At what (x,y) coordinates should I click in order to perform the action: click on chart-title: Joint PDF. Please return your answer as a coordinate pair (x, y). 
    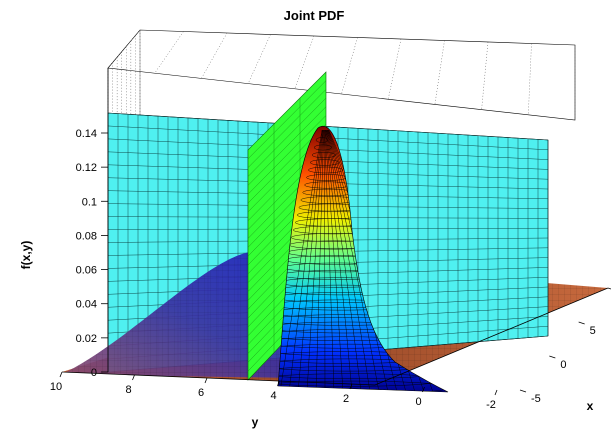
    Looking at the image, I should click on (314, 15).